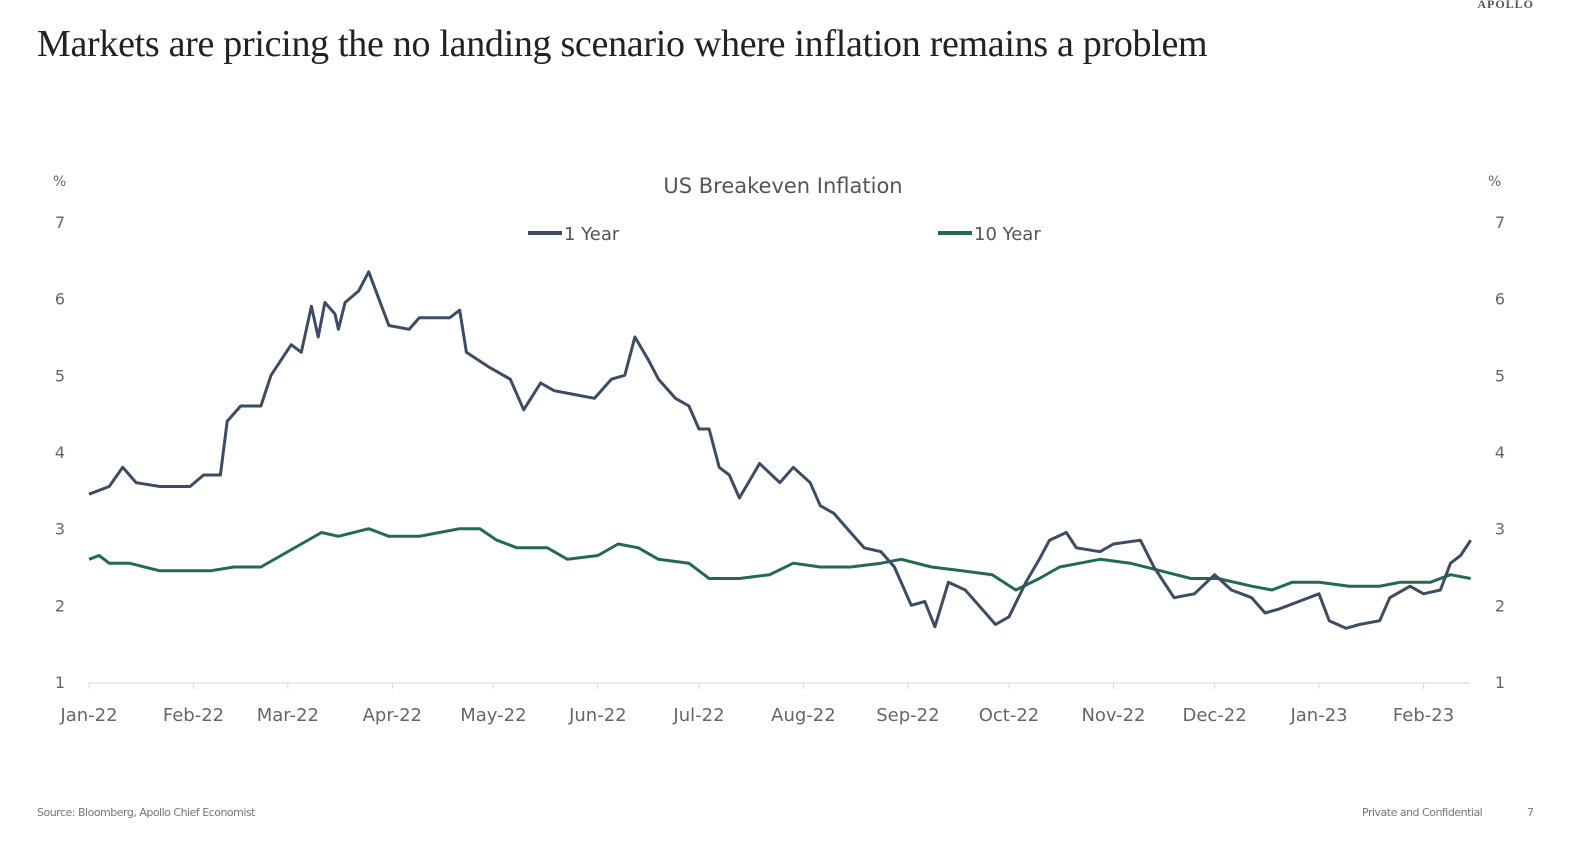 Image resolution: width=1574 pixels, height=866 pixels. I want to click on y-tick-left: 6, so click(60, 299).